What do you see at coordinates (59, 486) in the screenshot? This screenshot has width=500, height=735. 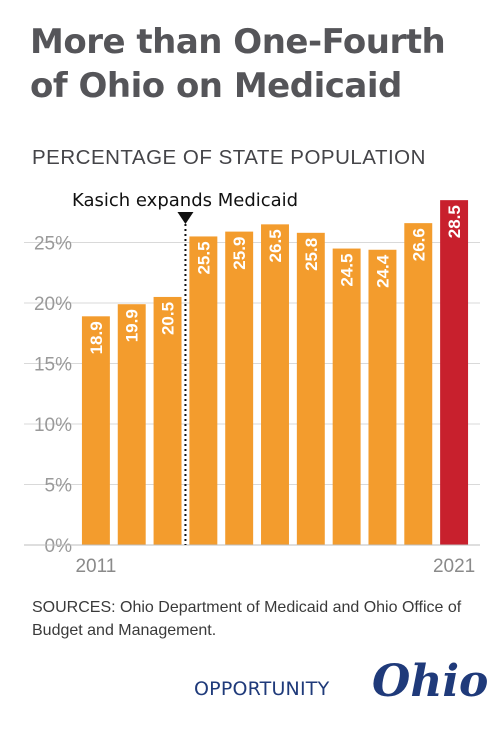 I see `y-tick-label: 5%` at bounding box center [59, 486].